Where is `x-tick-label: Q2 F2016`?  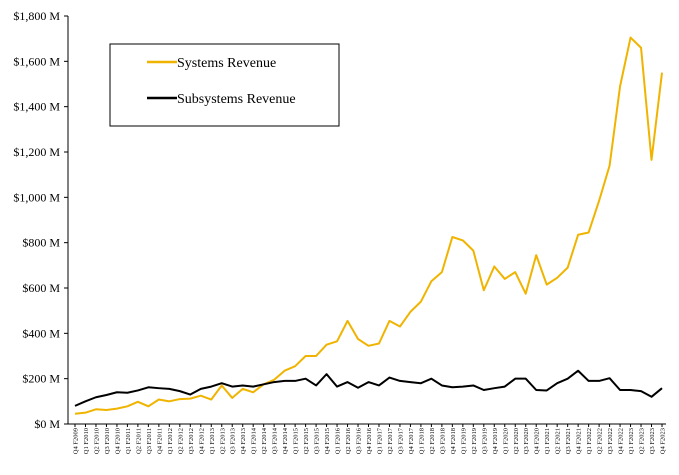
x-tick-label: Q2 F2016 is located at coordinates (348, 440).